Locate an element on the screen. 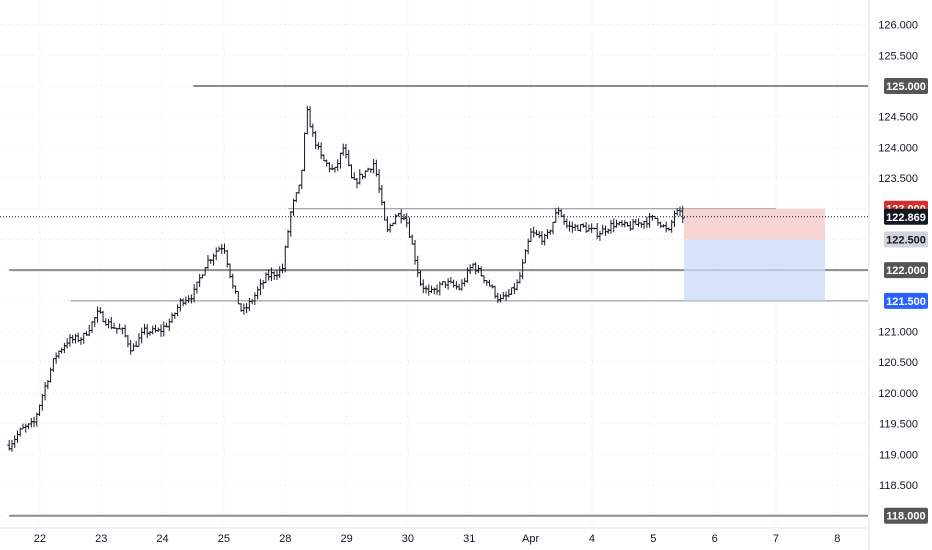 This screenshot has height=550, width=932. price-label-badge: 122.869 is located at coordinates (906, 216).